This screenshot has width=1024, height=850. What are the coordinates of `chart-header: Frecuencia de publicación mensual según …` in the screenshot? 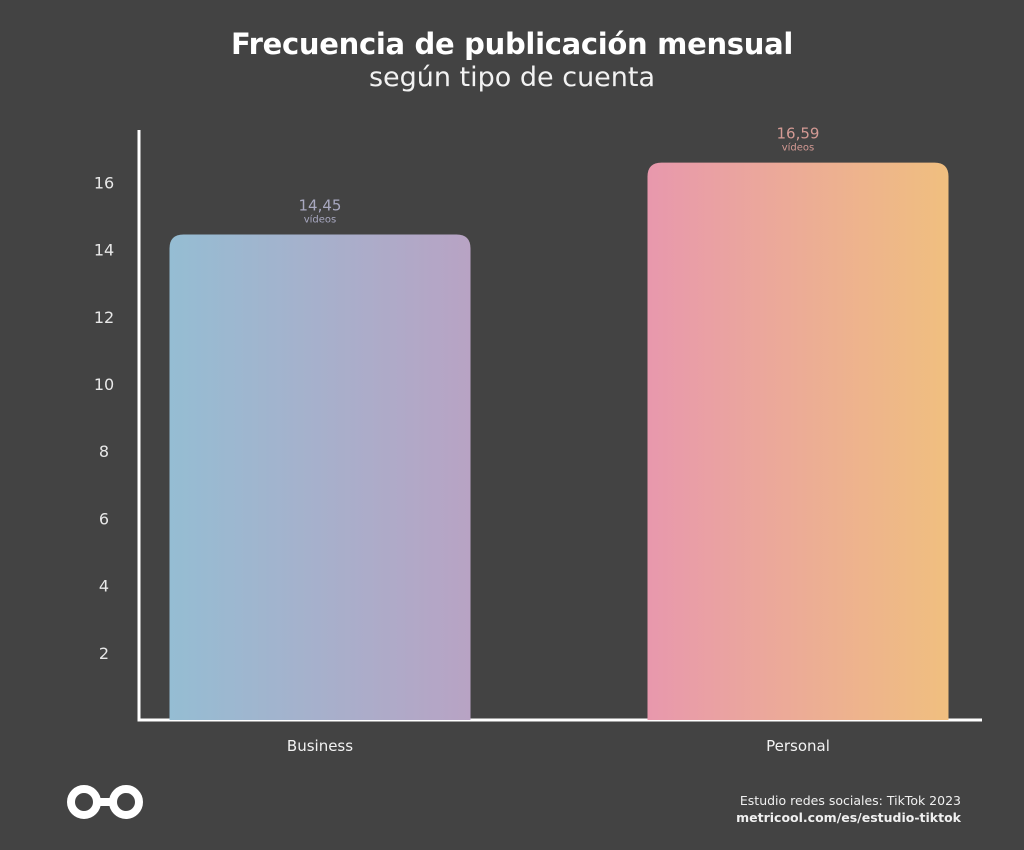 It's located at (512, 60).